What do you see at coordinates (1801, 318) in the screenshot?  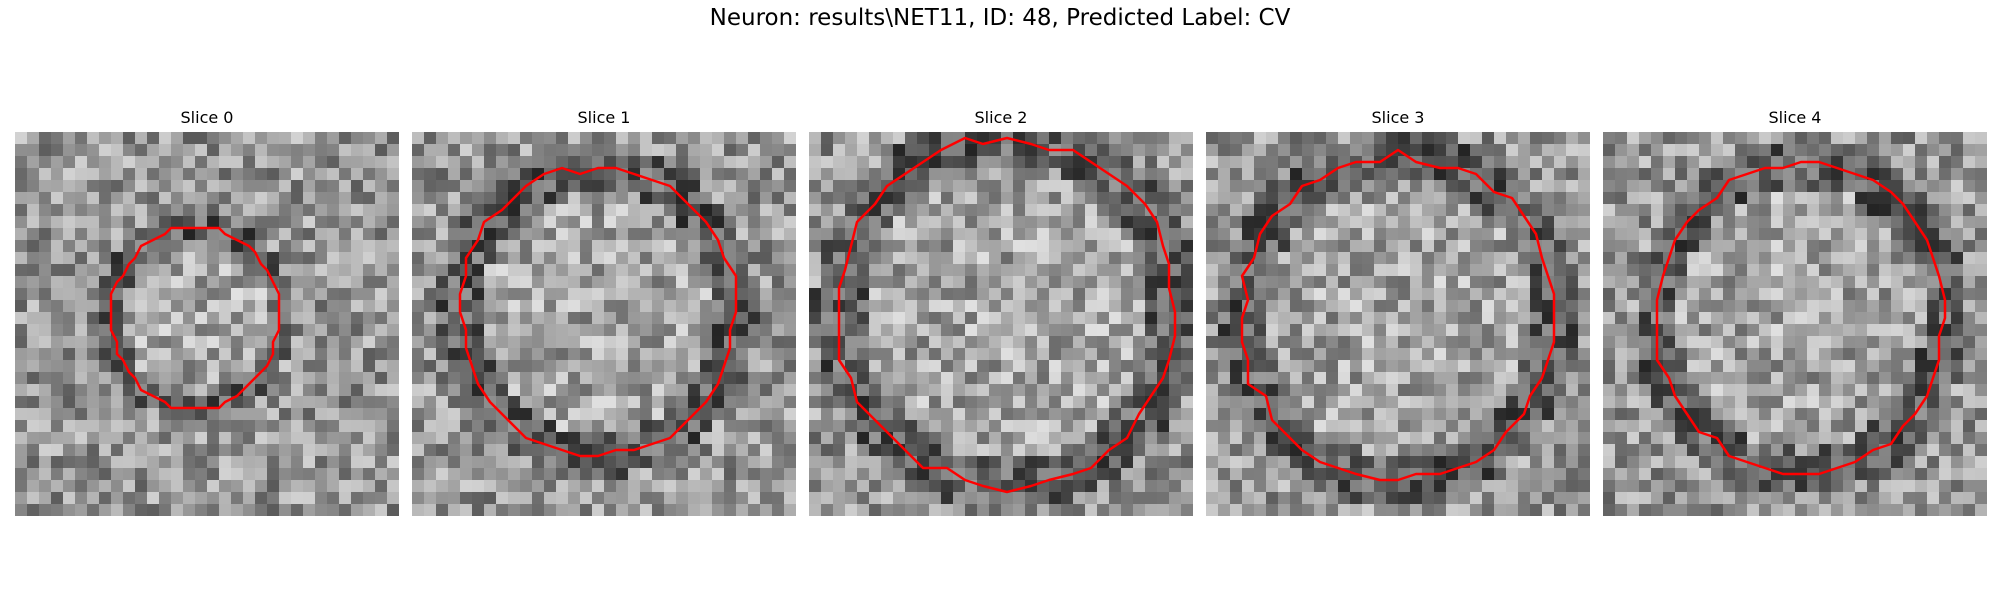 I see `slice-4-contour` at bounding box center [1801, 318].